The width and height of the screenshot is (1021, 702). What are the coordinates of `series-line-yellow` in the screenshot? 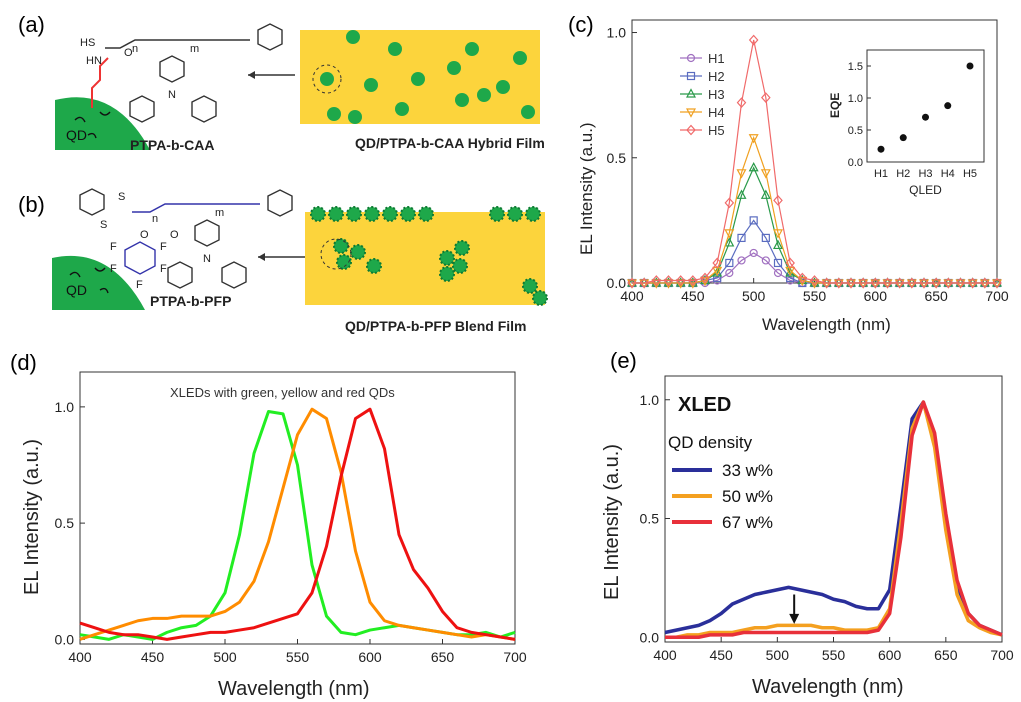 It's located at (297, 524).